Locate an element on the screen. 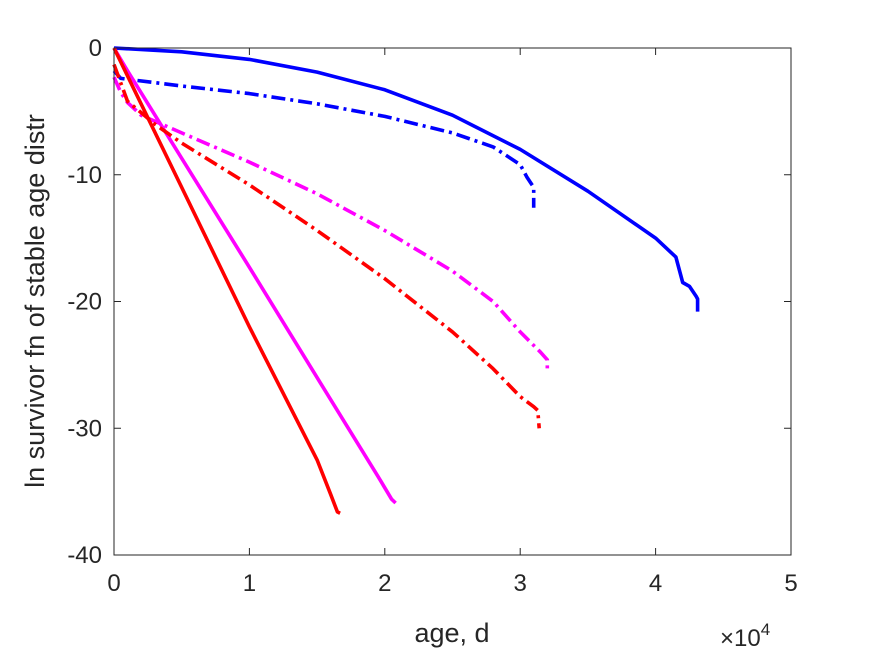 The height and width of the screenshot is (656, 875). y-axis-label: ln survivor fn of stable age distr is located at coordinates (35, 301).